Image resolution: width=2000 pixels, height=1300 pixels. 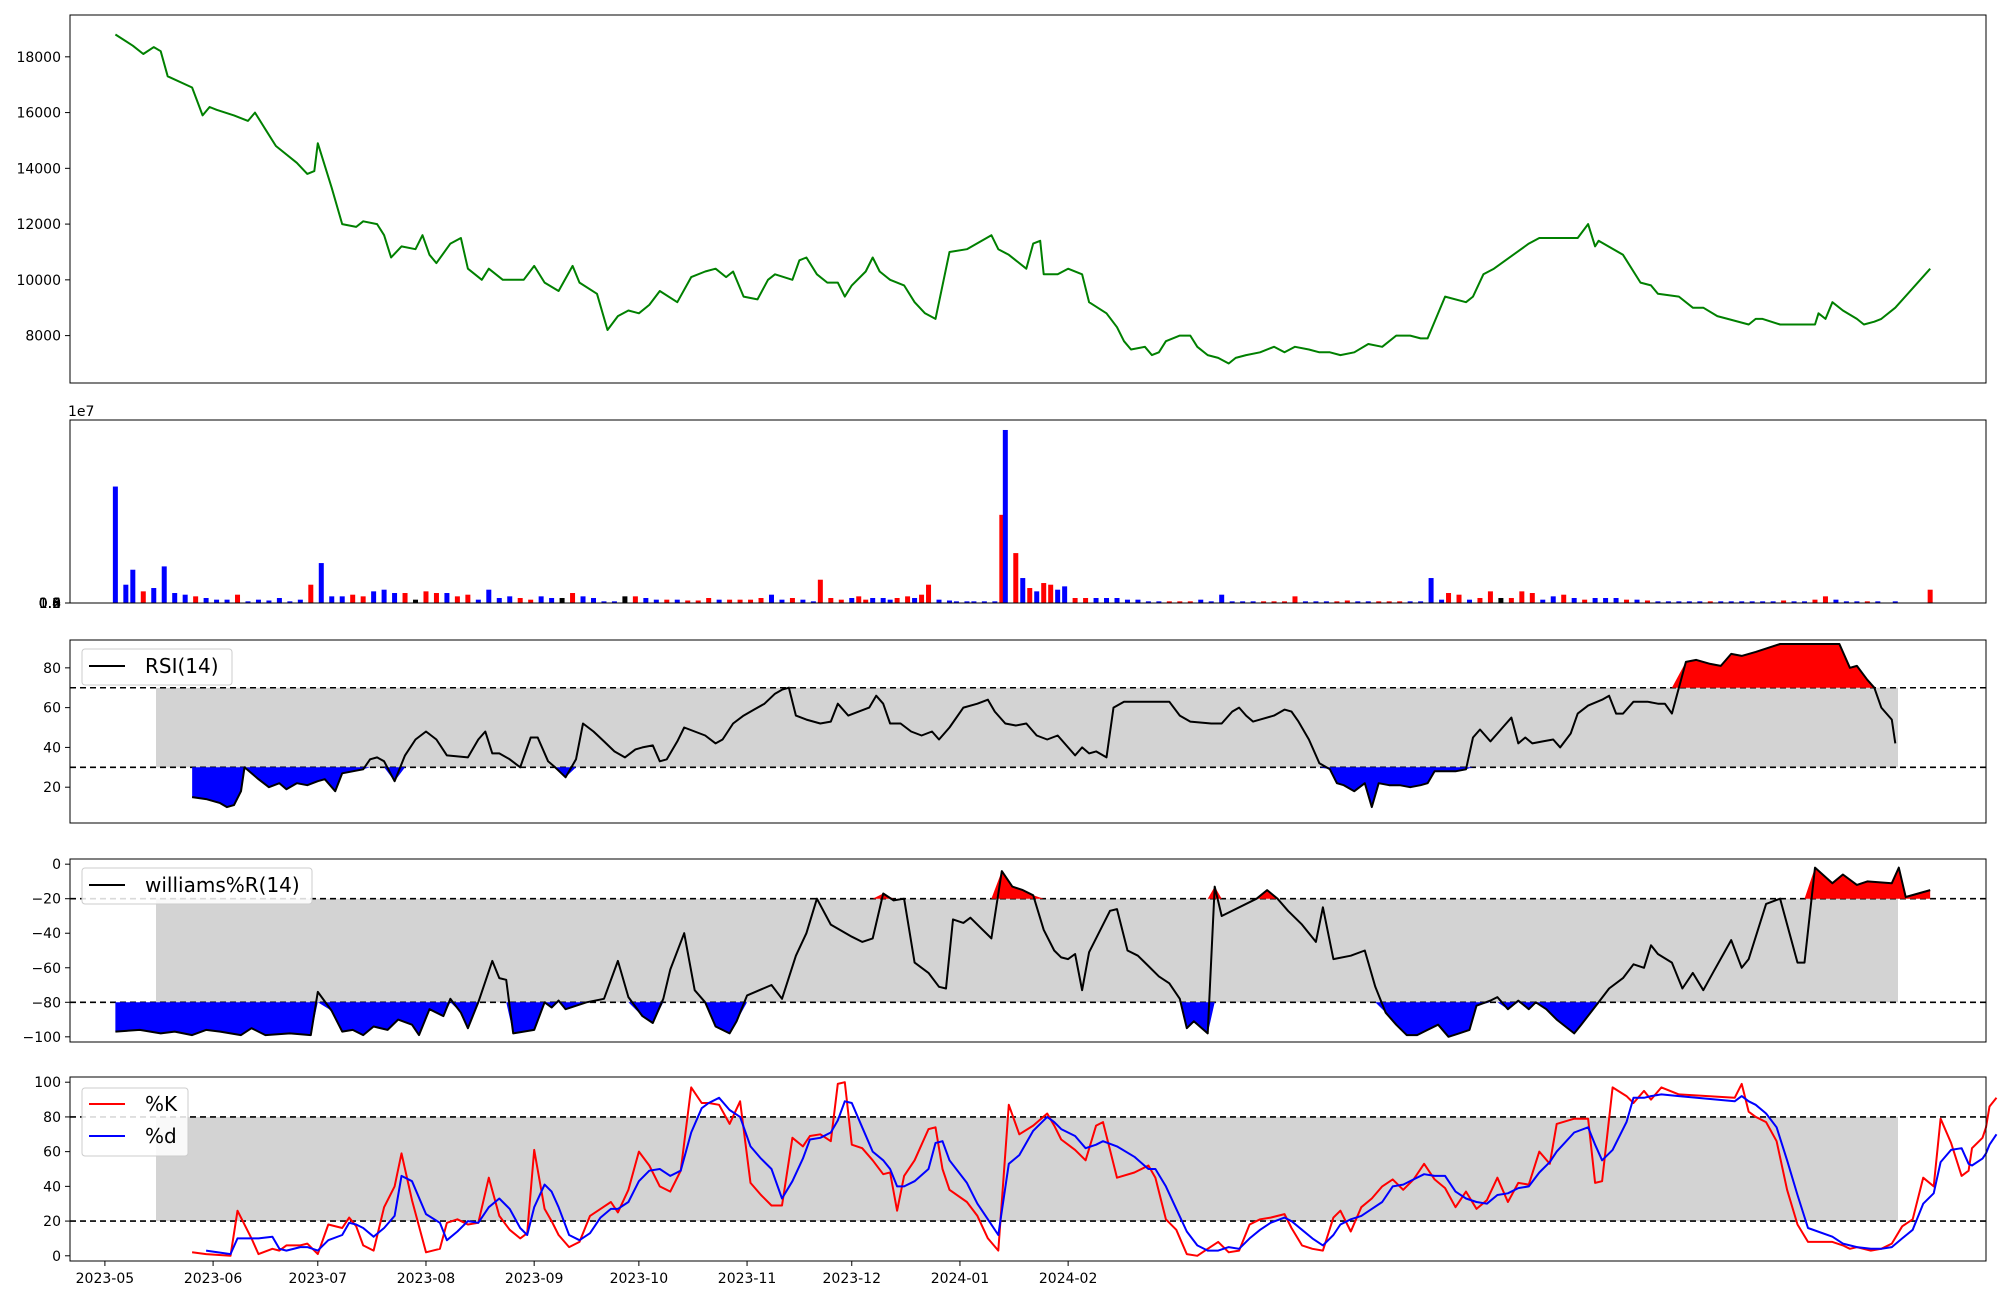 I want to click on y-tick-label: −80, so click(x=46, y=1003).